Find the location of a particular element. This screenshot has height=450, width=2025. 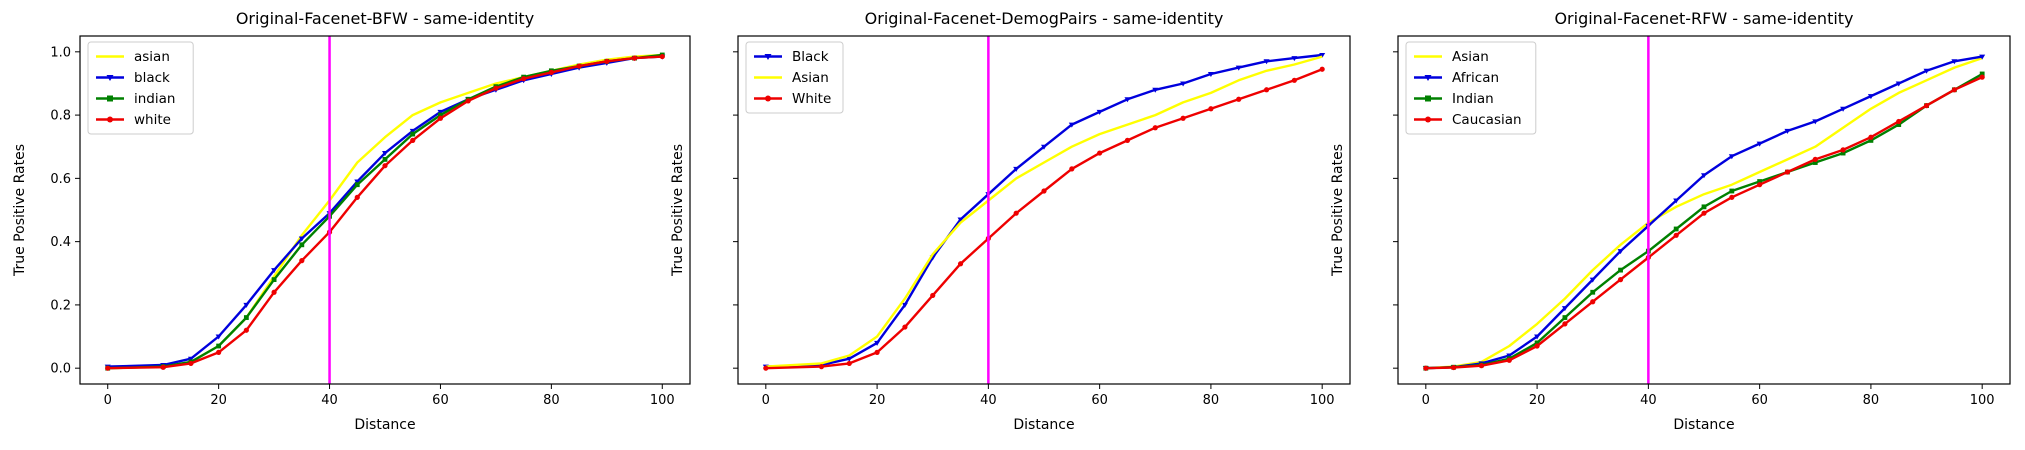

legend-label-african: African is located at coordinates (1475, 78).